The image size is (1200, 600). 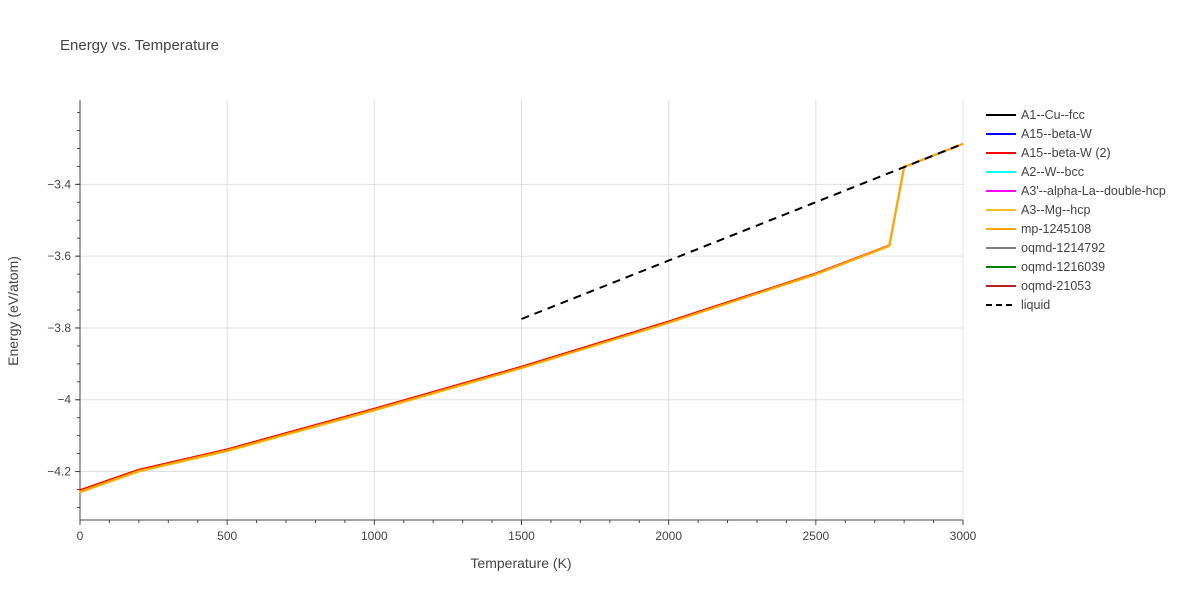 What do you see at coordinates (1052, 172) in the screenshot?
I see `legend-item-label: A2--W--bcc` at bounding box center [1052, 172].